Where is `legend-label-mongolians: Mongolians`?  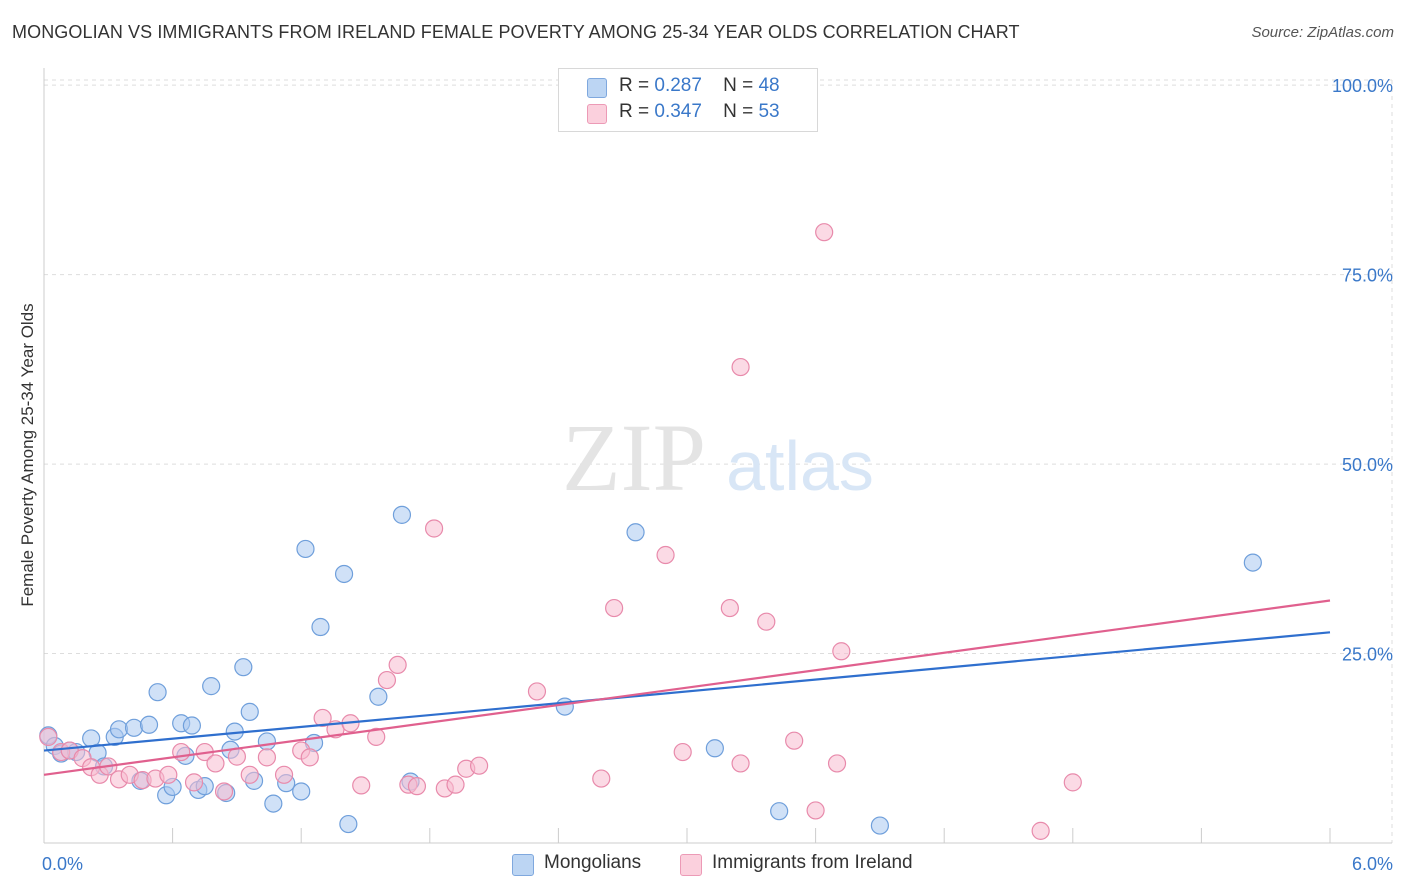 legend-label-mongolians: Mongolians is located at coordinates (593, 862).